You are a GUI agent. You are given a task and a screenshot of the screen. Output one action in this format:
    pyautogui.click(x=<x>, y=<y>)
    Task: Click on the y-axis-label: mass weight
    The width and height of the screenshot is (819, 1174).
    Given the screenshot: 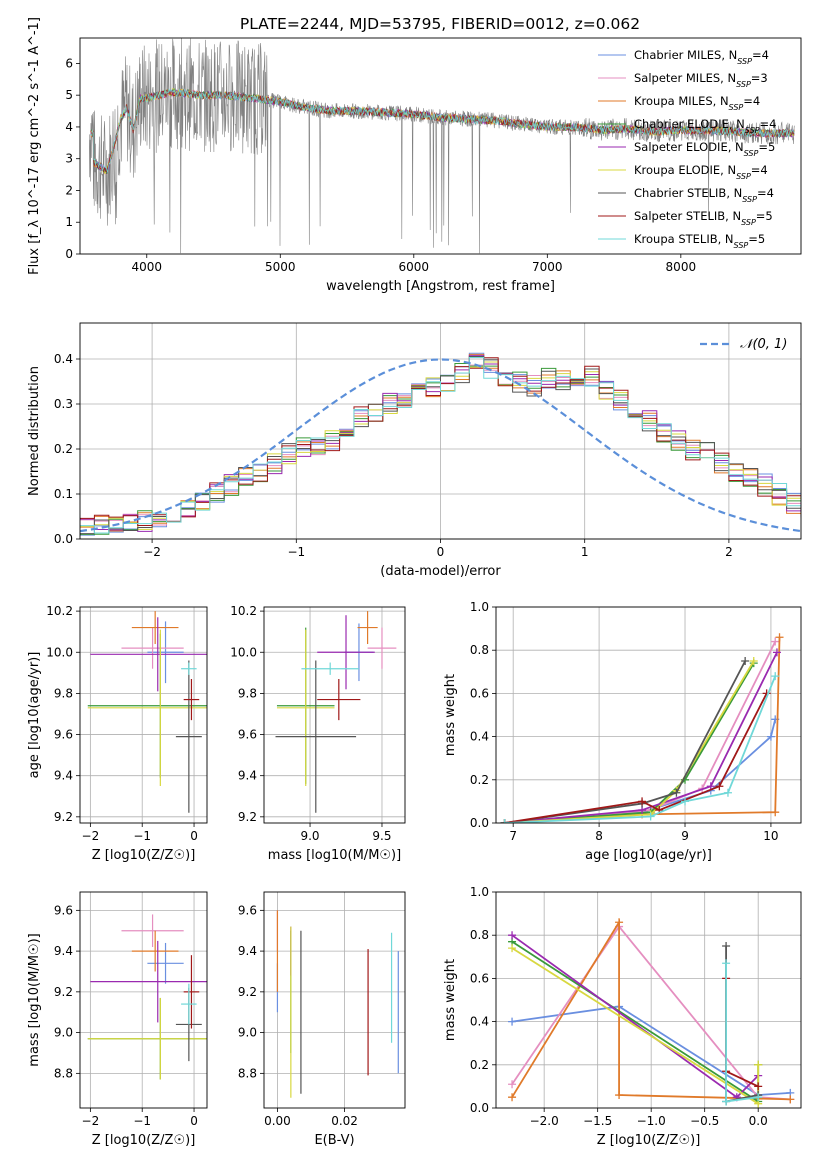 What is the action you would take?
    pyautogui.click(x=450, y=715)
    